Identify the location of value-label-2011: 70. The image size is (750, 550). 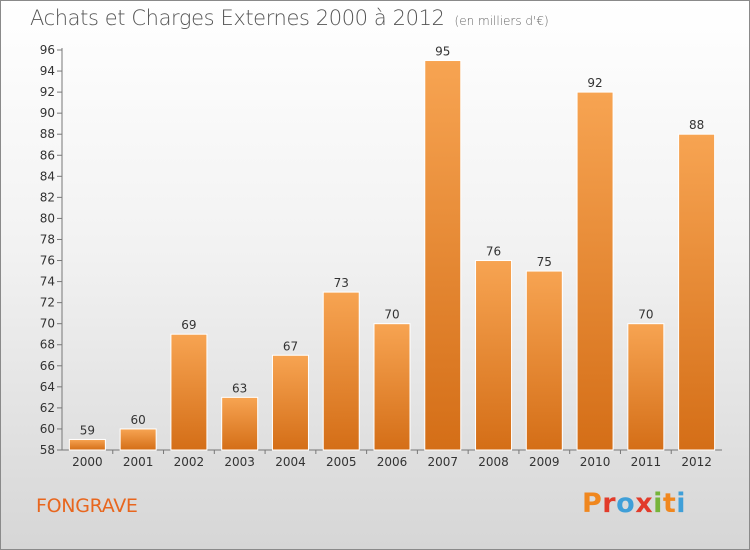
(645, 315).